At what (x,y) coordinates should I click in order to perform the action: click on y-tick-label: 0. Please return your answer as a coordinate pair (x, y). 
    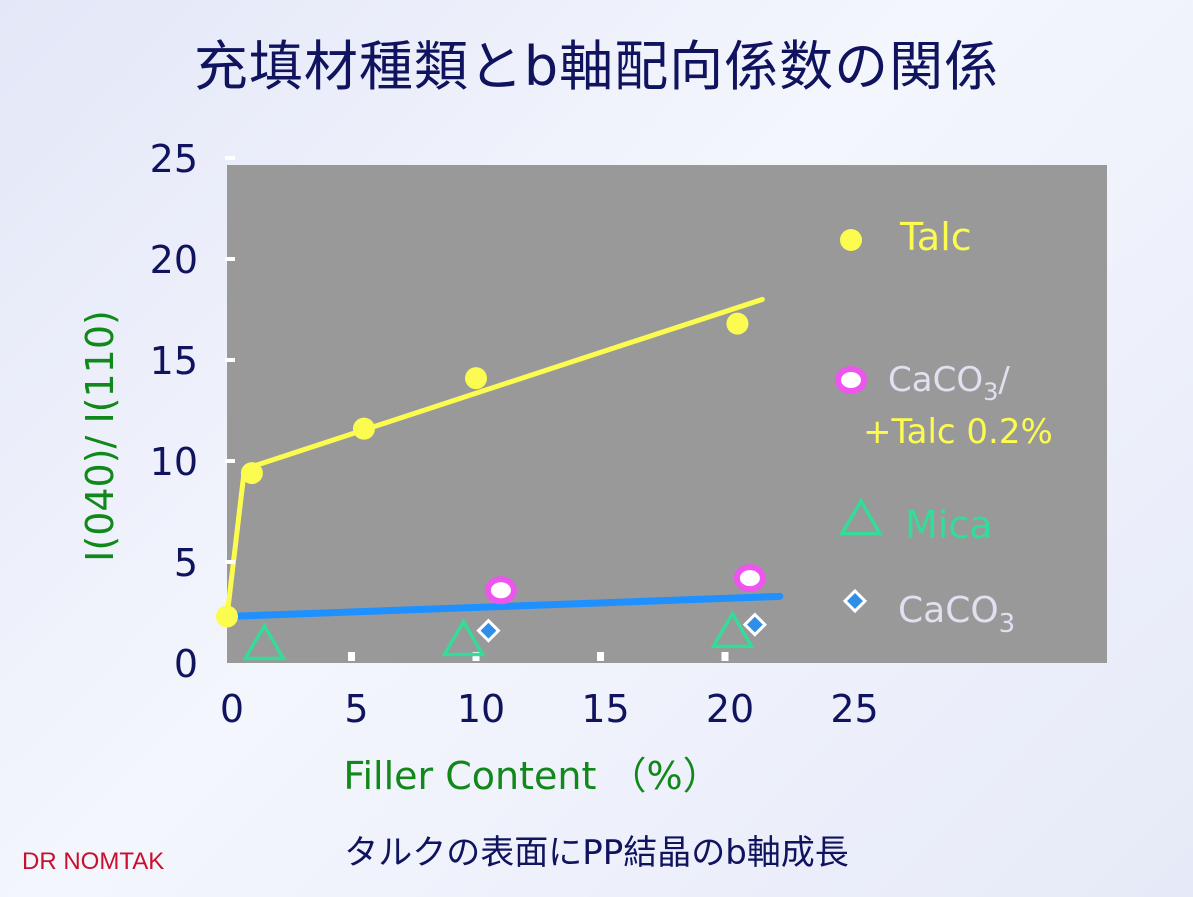
    Looking at the image, I should click on (186, 664).